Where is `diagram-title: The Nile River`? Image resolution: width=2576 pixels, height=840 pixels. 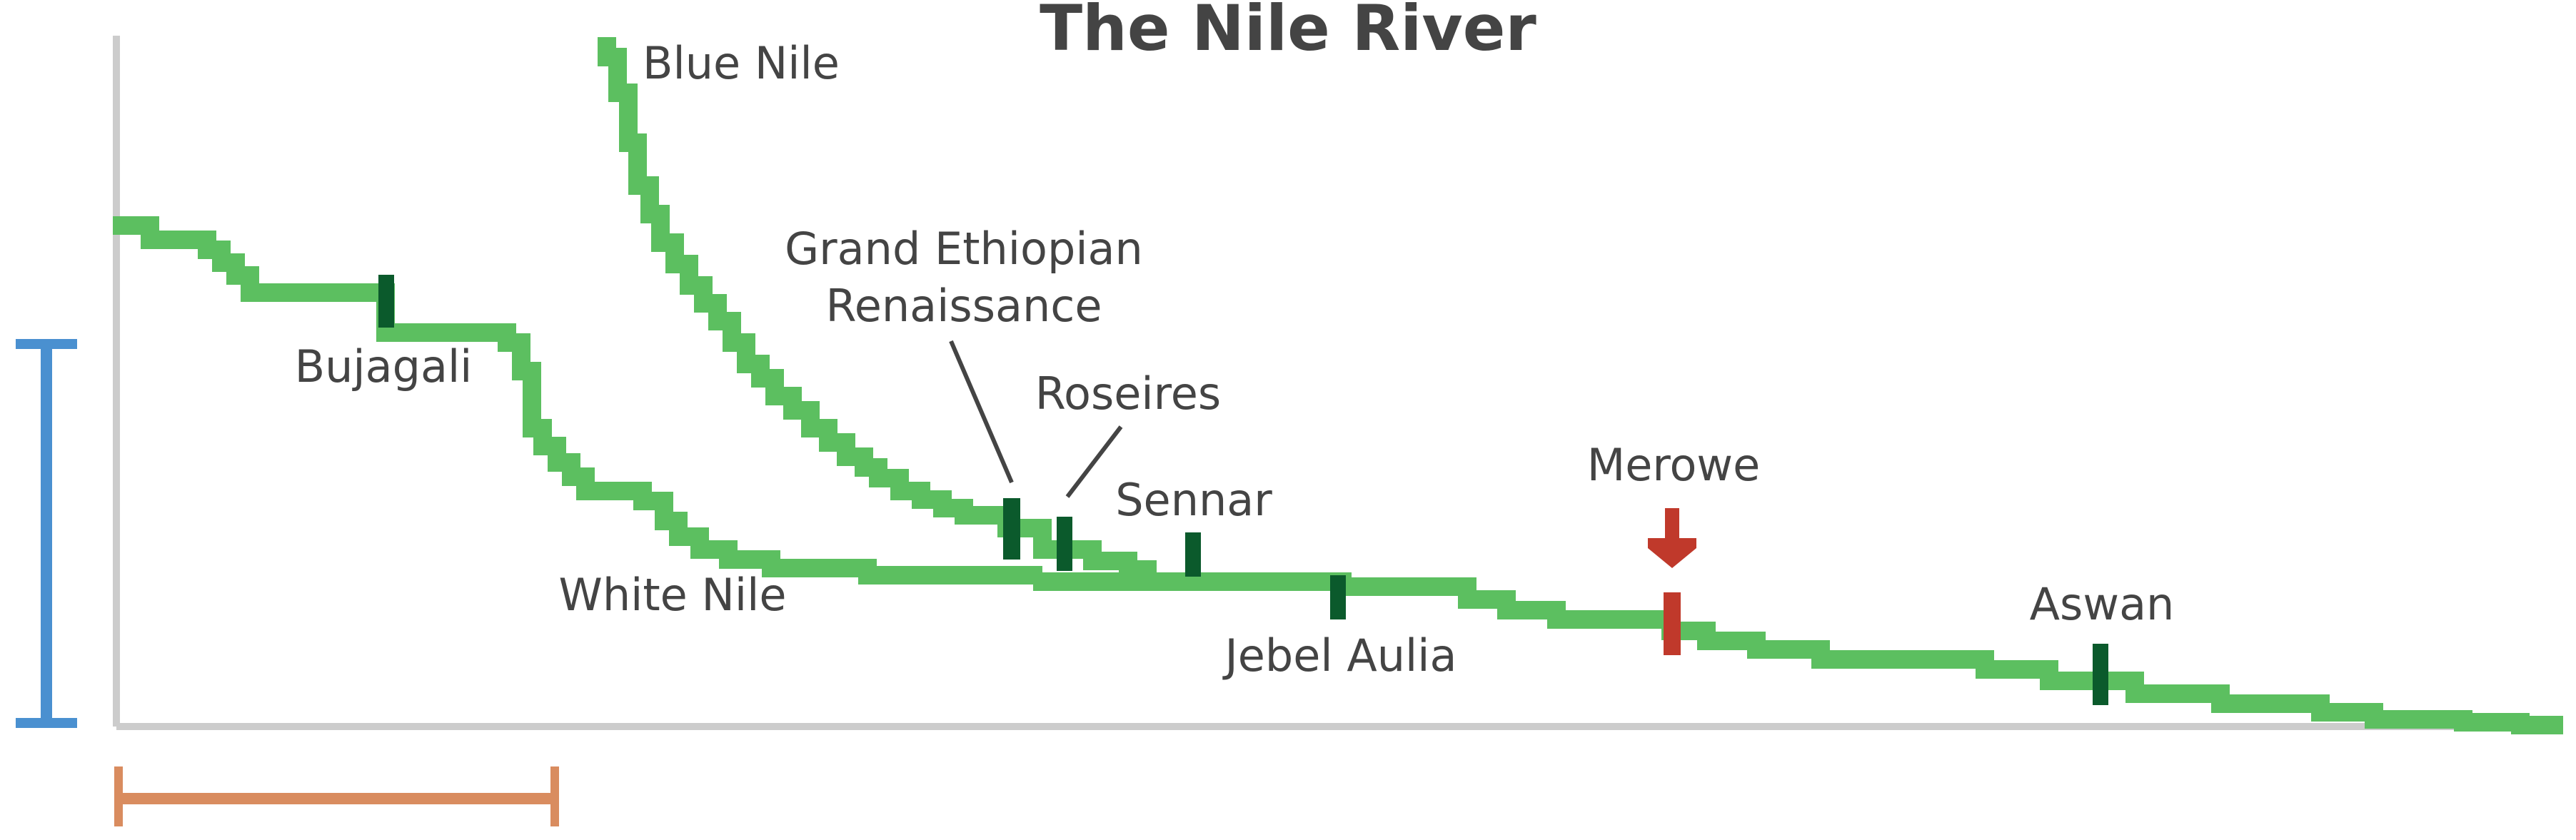
diagram-title: The Nile River is located at coordinates (1288, 32).